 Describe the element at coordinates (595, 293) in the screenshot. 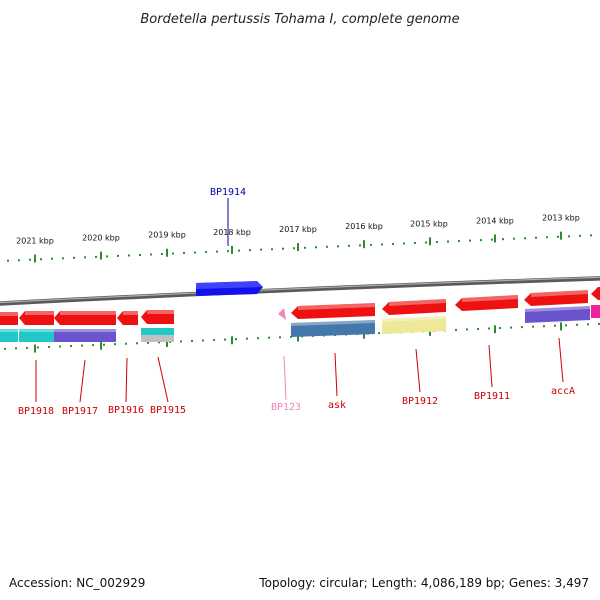

I see `gene-edge` at that location.